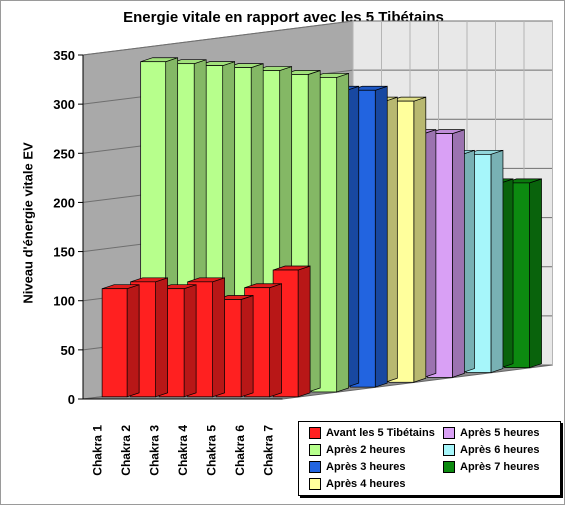 The image size is (565, 506). What do you see at coordinates (71, 399) in the screenshot?
I see `y-tick-label: 0` at bounding box center [71, 399].